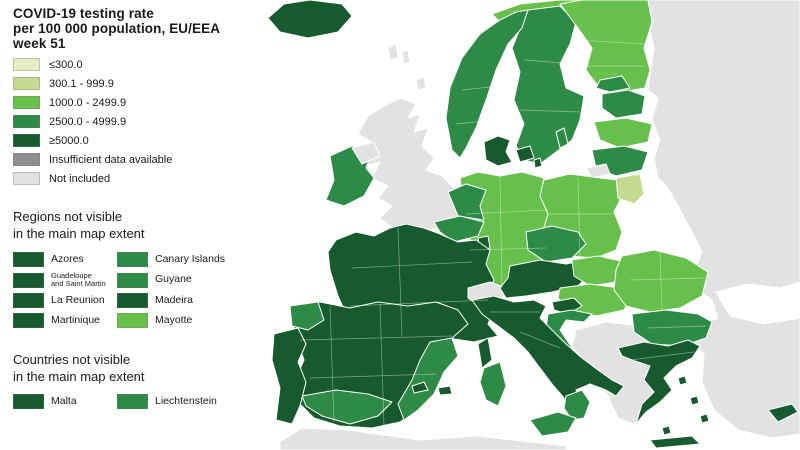 The width and height of the screenshot is (800, 450). What do you see at coordinates (606, 46) in the screenshot?
I see `country-finland` at bounding box center [606, 46].